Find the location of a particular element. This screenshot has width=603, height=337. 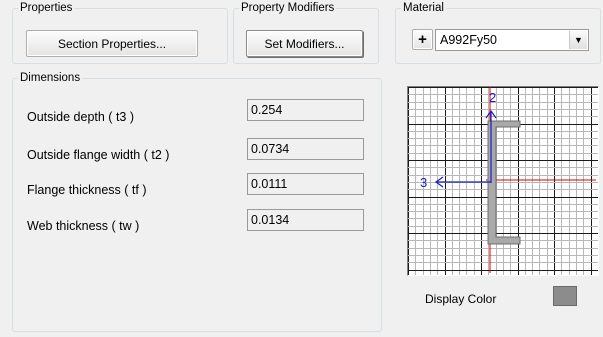

outside-depth-field: 0.254 is located at coordinates (305, 110).